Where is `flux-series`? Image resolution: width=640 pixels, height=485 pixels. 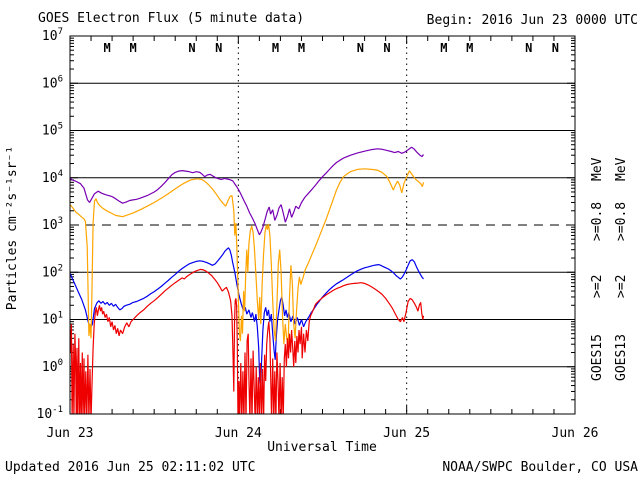 flux-series is located at coordinates (247, 191).